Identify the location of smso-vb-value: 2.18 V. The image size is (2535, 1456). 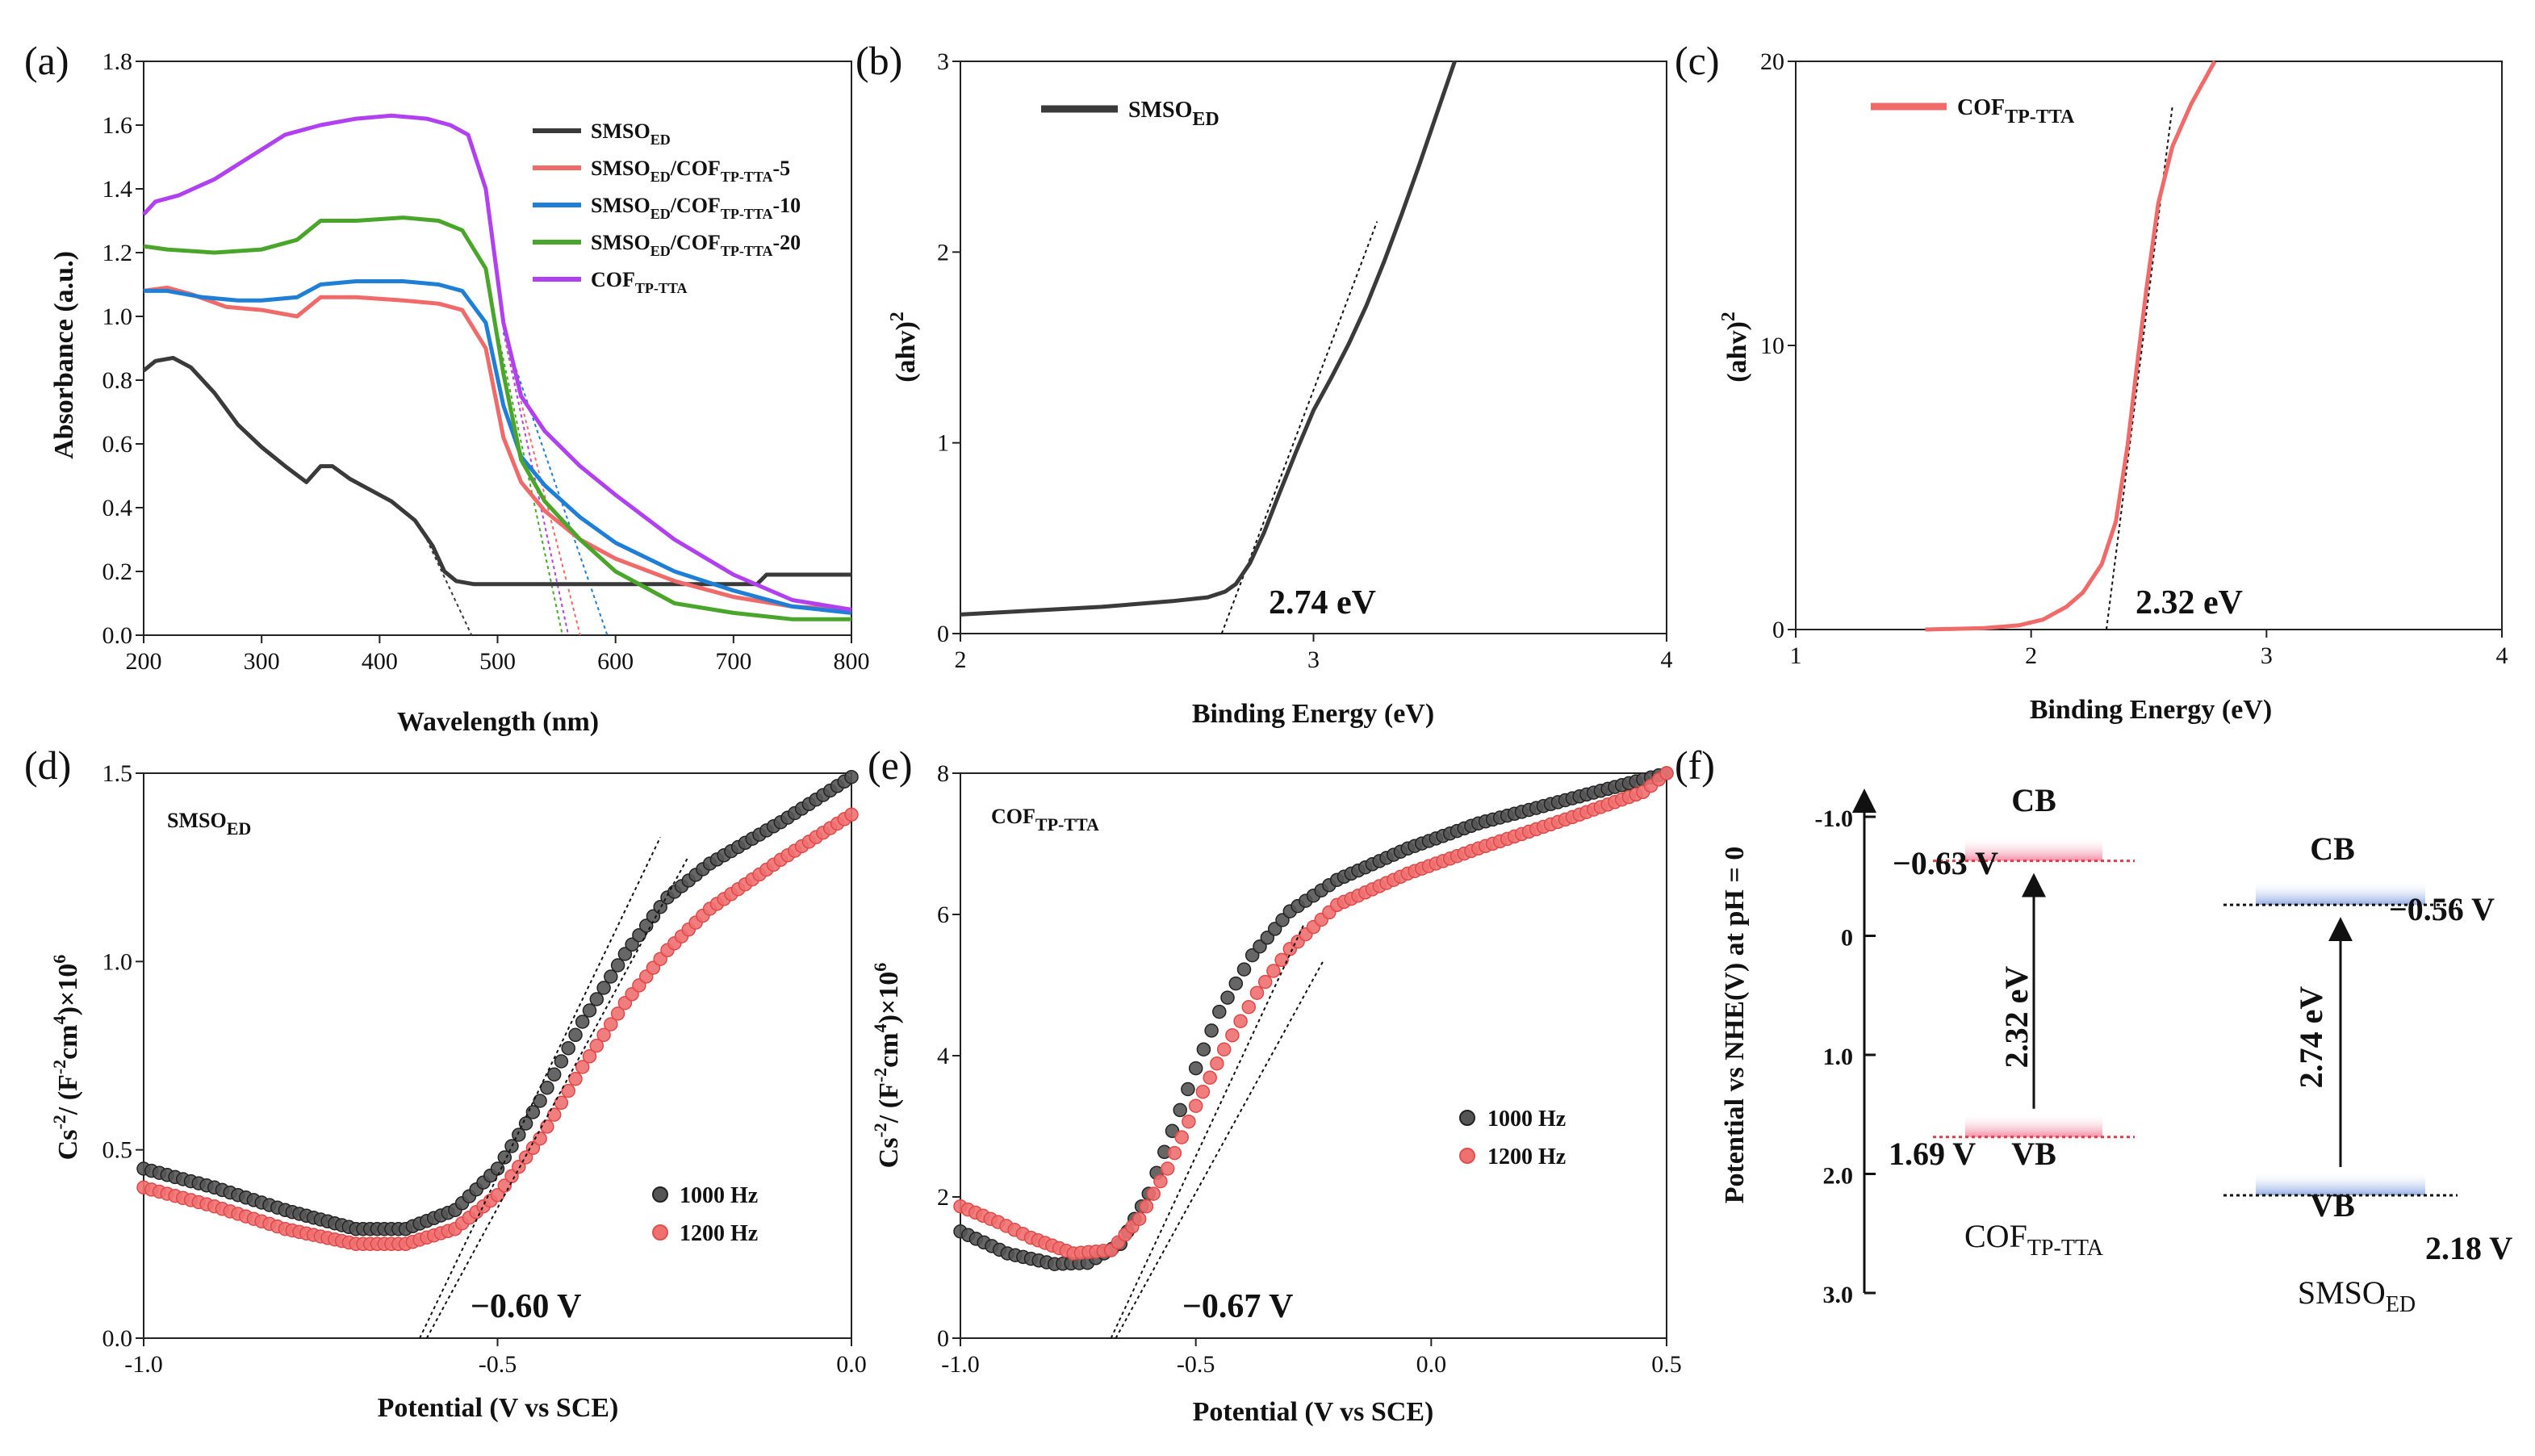
(2468, 1248).